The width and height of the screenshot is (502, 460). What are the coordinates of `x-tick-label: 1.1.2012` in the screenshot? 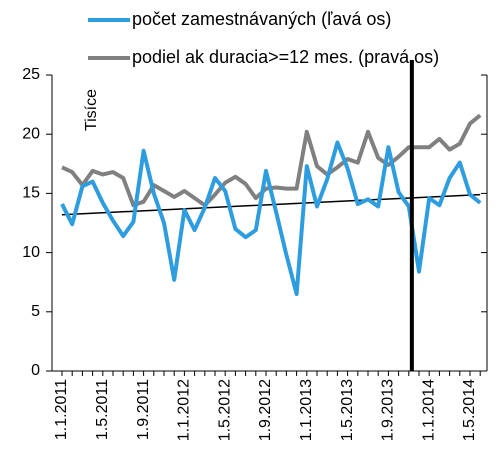 It's located at (184, 410).